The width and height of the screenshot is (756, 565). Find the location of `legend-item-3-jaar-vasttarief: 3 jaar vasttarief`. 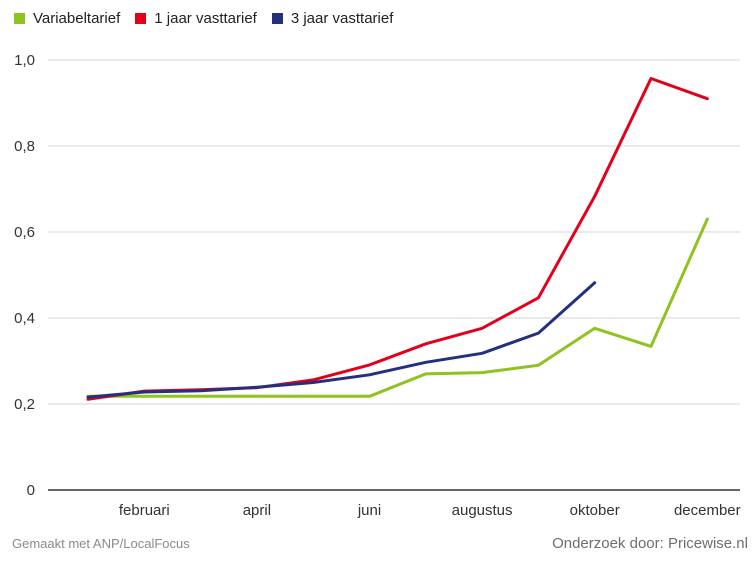

legend-item-3-jaar-vasttarief: 3 jaar vasttarief is located at coordinates (332, 18).